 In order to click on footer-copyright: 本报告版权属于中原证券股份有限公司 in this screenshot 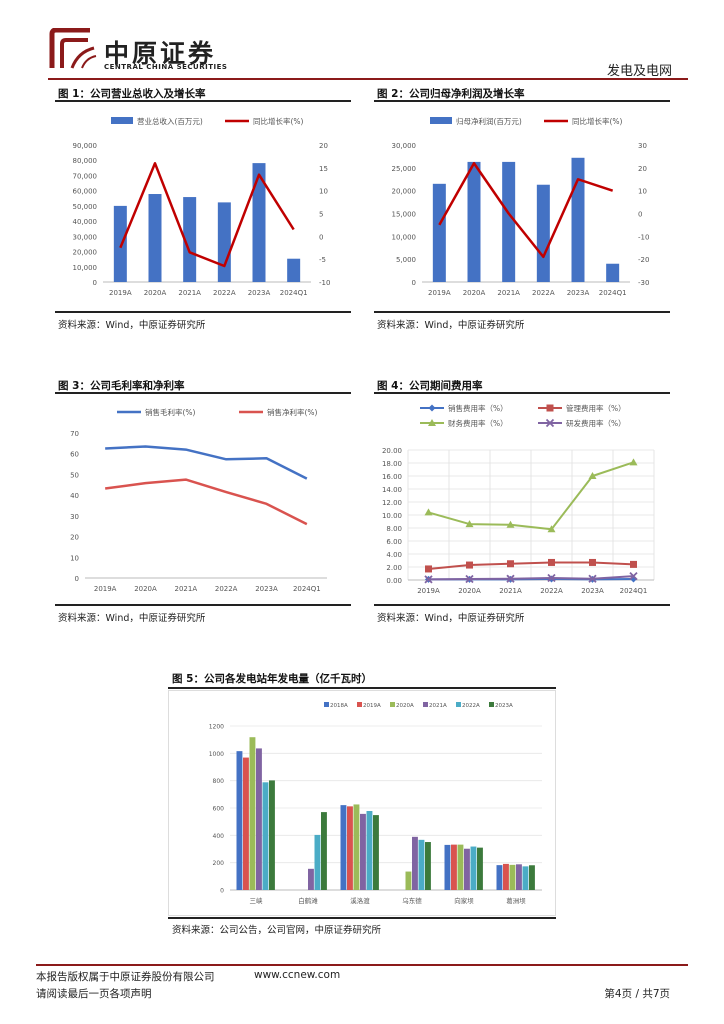, I will do `click(125, 977)`.